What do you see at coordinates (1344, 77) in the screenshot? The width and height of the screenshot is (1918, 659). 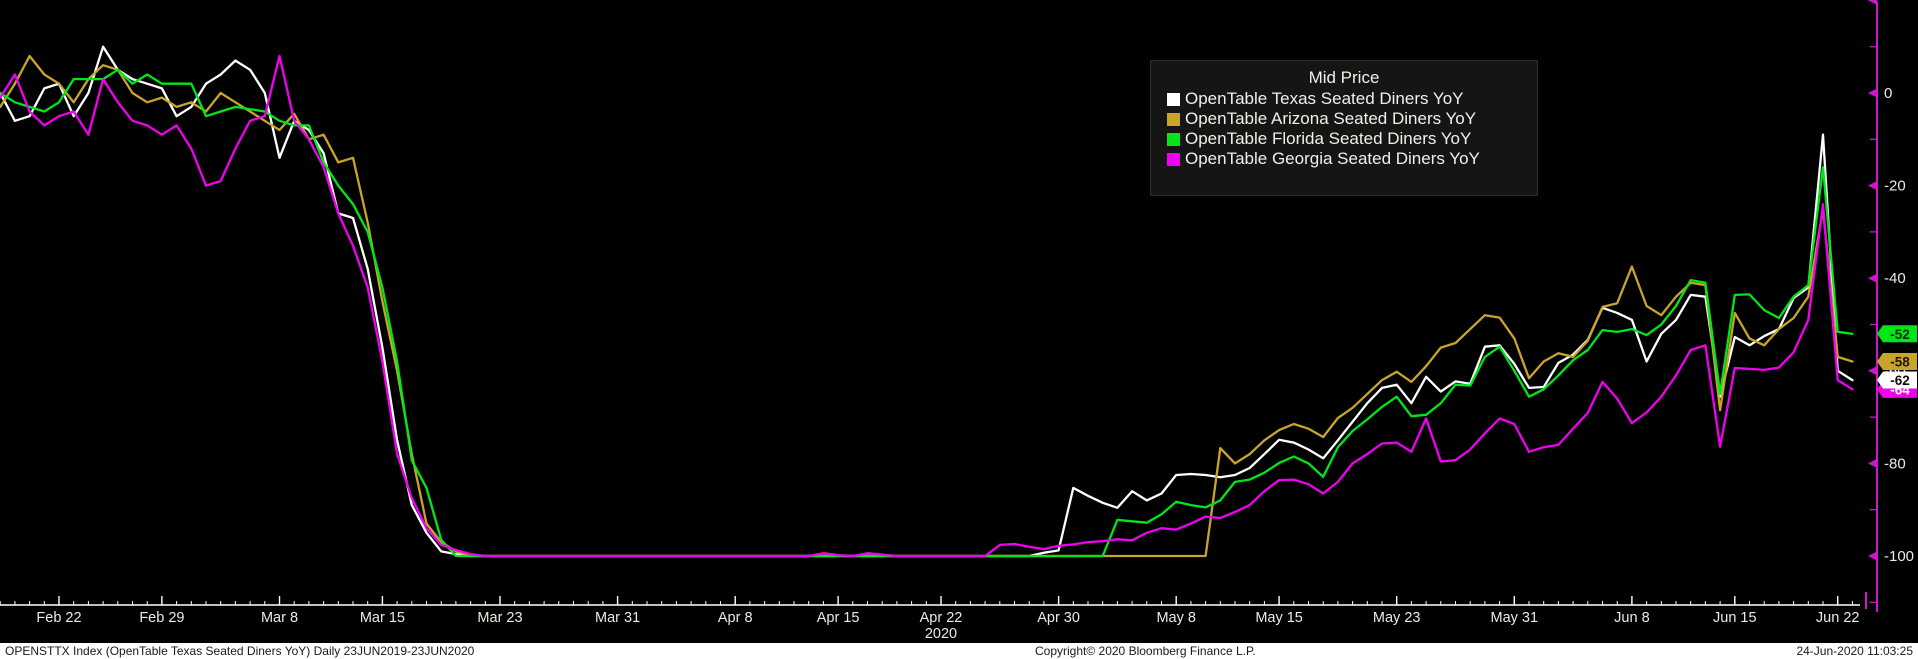 I see `legend-title: Mid Price` at bounding box center [1344, 77].